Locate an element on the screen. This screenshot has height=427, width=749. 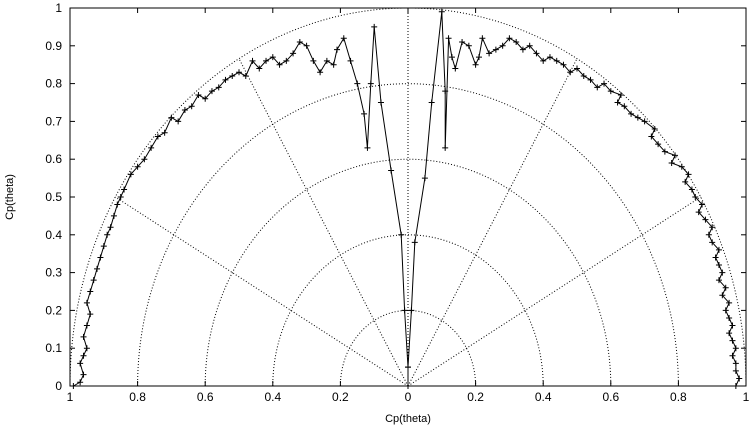
x-tick-label: 0 is located at coordinates (408, 397).